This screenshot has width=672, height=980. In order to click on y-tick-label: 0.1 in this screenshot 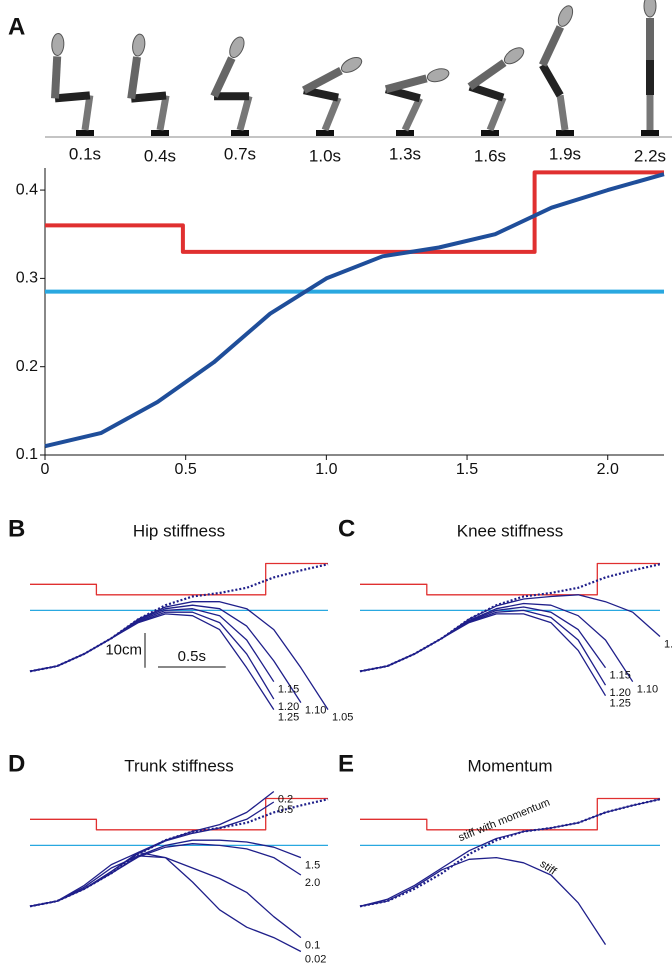, I will do `click(27, 454)`.